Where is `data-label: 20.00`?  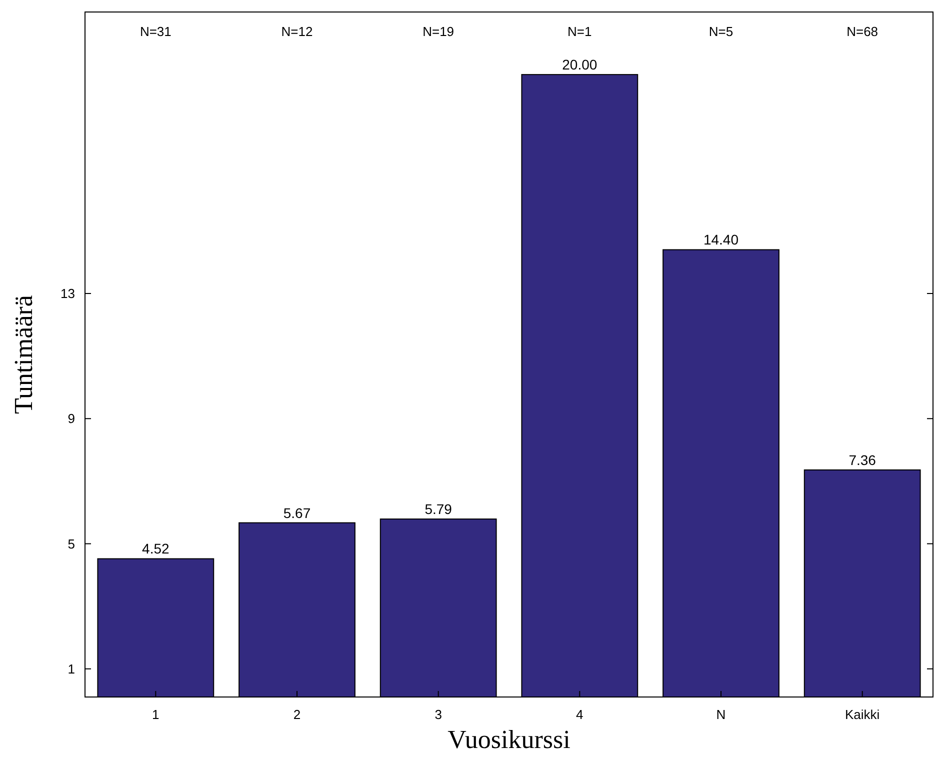 data-label: 20.00 is located at coordinates (580, 64).